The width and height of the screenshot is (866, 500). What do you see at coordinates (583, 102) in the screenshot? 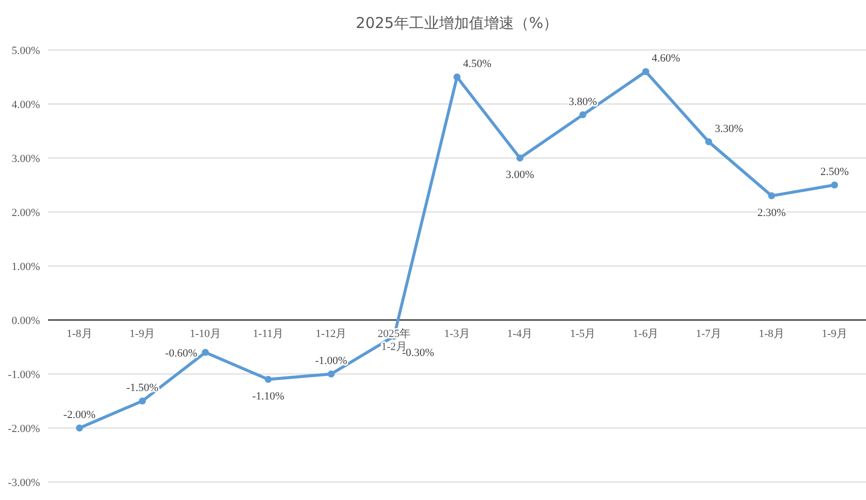
I see `data-label: 3.80%` at bounding box center [583, 102].